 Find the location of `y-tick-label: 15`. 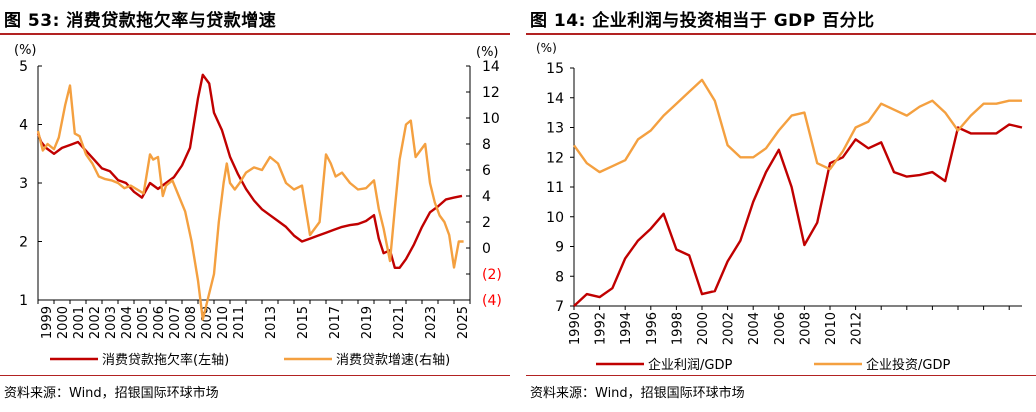

y-tick-label: 15 is located at coordinates (555, 69).